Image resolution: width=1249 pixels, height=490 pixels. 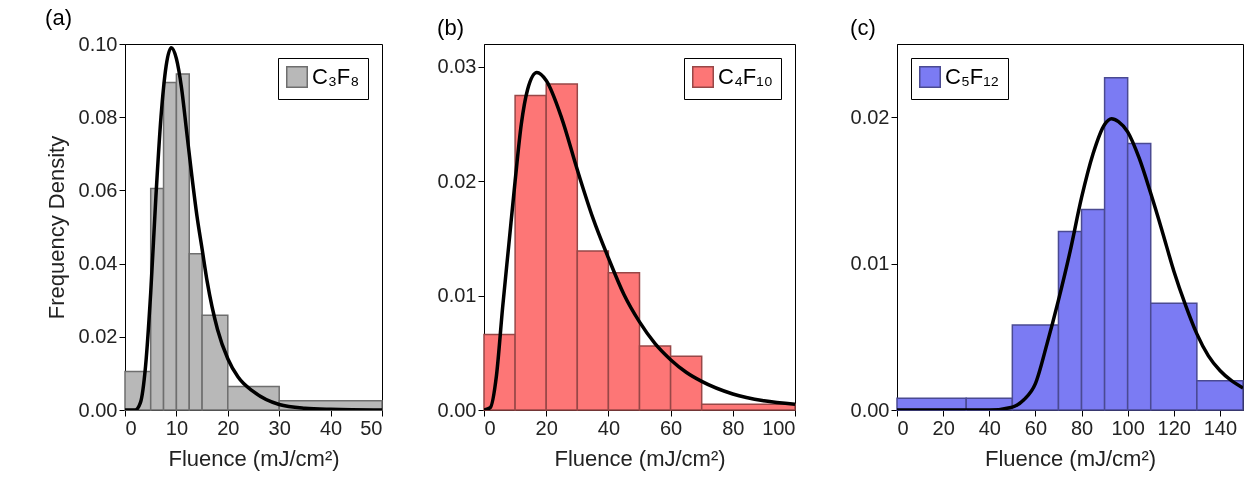 I want to click on x-tick-label: 120, so click(x=1174, y=427).